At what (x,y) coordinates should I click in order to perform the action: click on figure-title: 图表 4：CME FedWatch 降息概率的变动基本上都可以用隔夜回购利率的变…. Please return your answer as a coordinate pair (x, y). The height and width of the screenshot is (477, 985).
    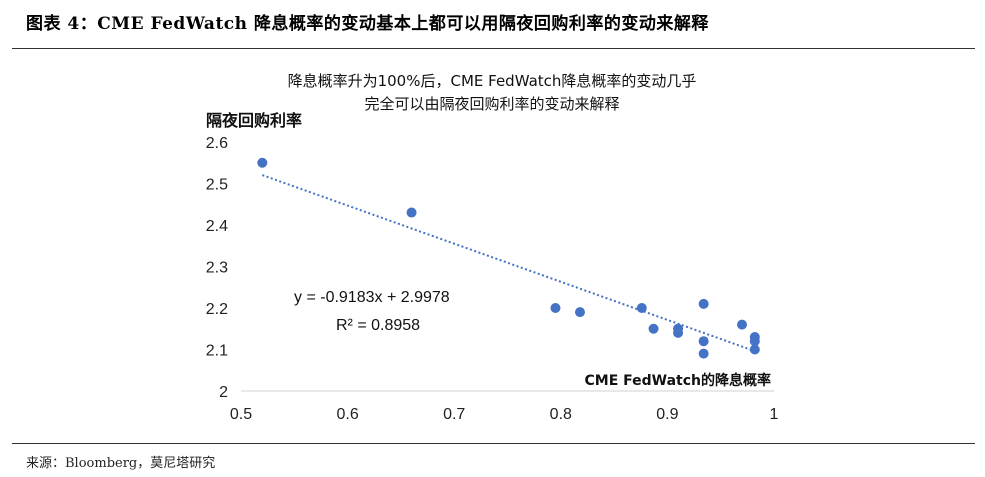
    Looking at the image, I should click on (367, 24).